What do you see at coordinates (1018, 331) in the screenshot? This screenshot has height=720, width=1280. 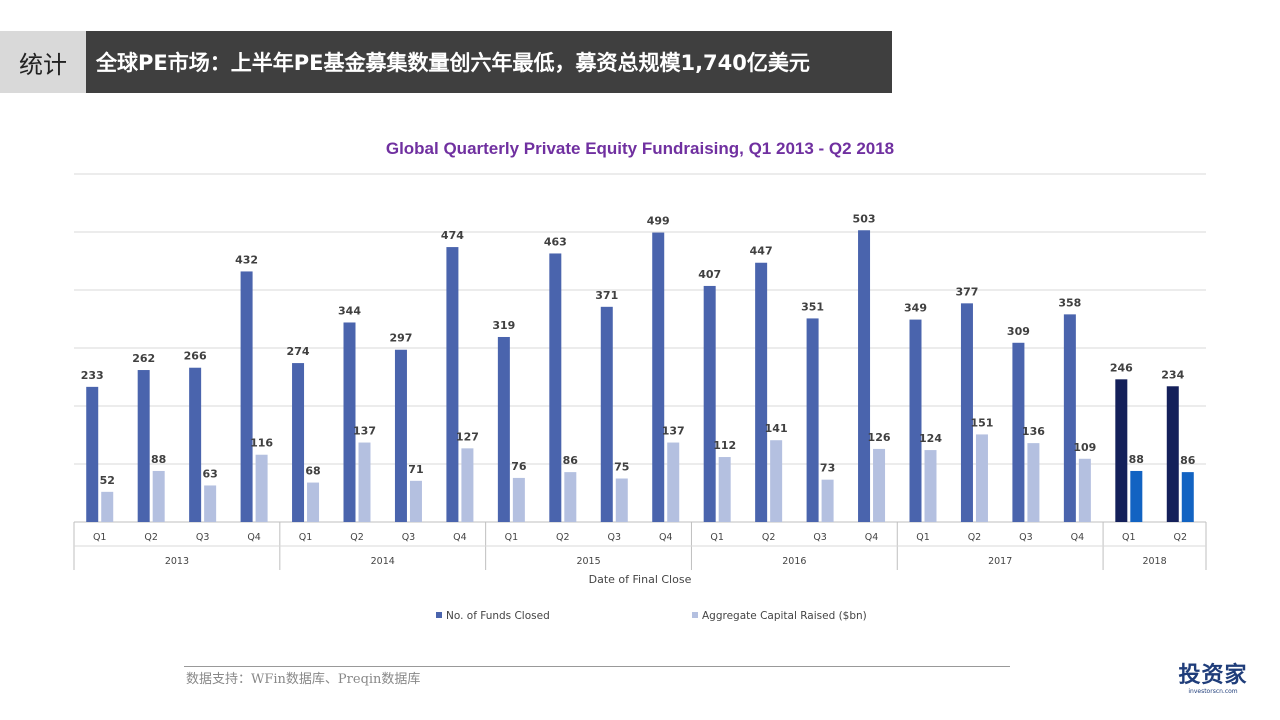 I see `data-label-funds: 309` at bounding box center [1018, 331].